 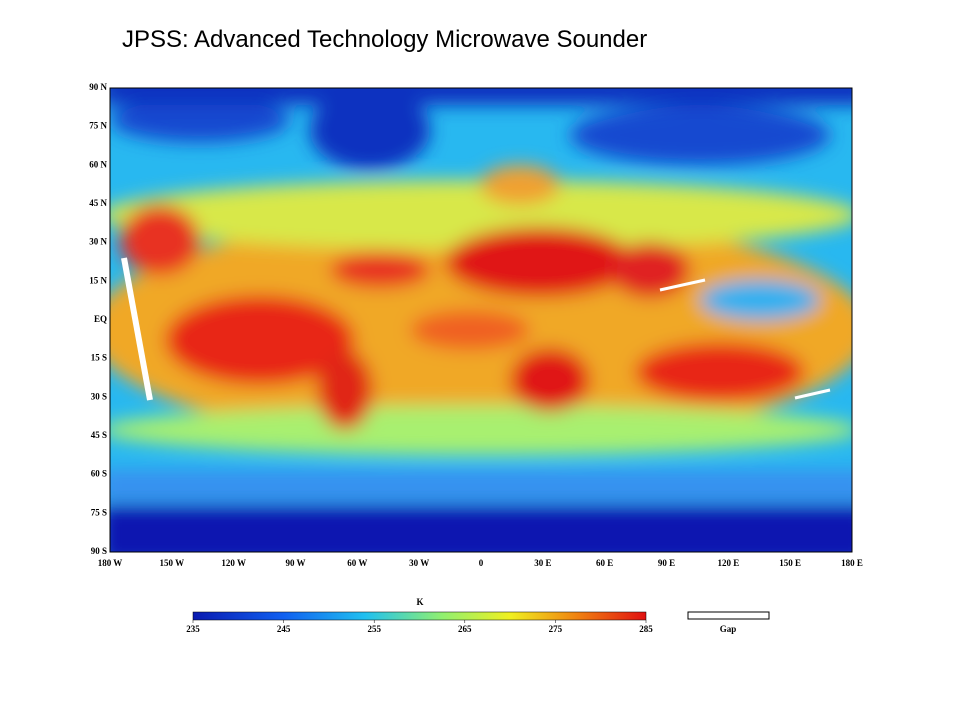 I want to click on colorbar-tick-label: 255, so click(x=374, y=629).